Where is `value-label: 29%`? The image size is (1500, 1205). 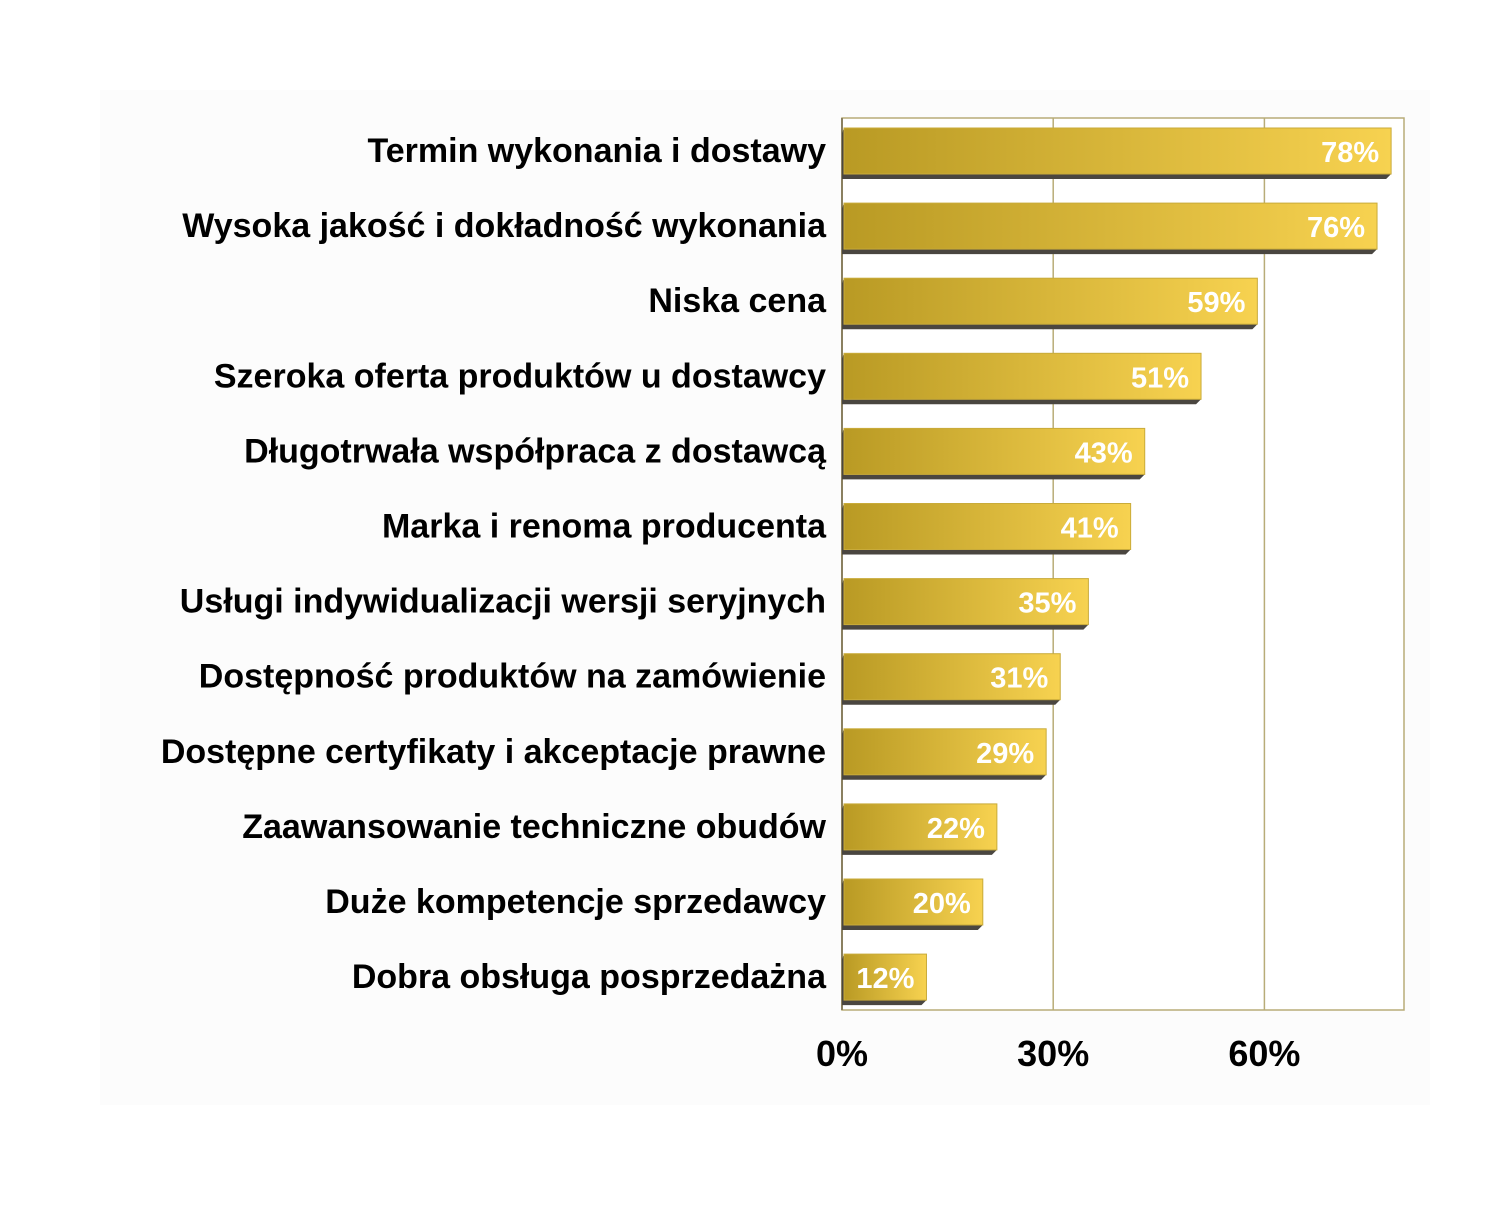
value-label: 29% is located at coordinates (1005, 754).